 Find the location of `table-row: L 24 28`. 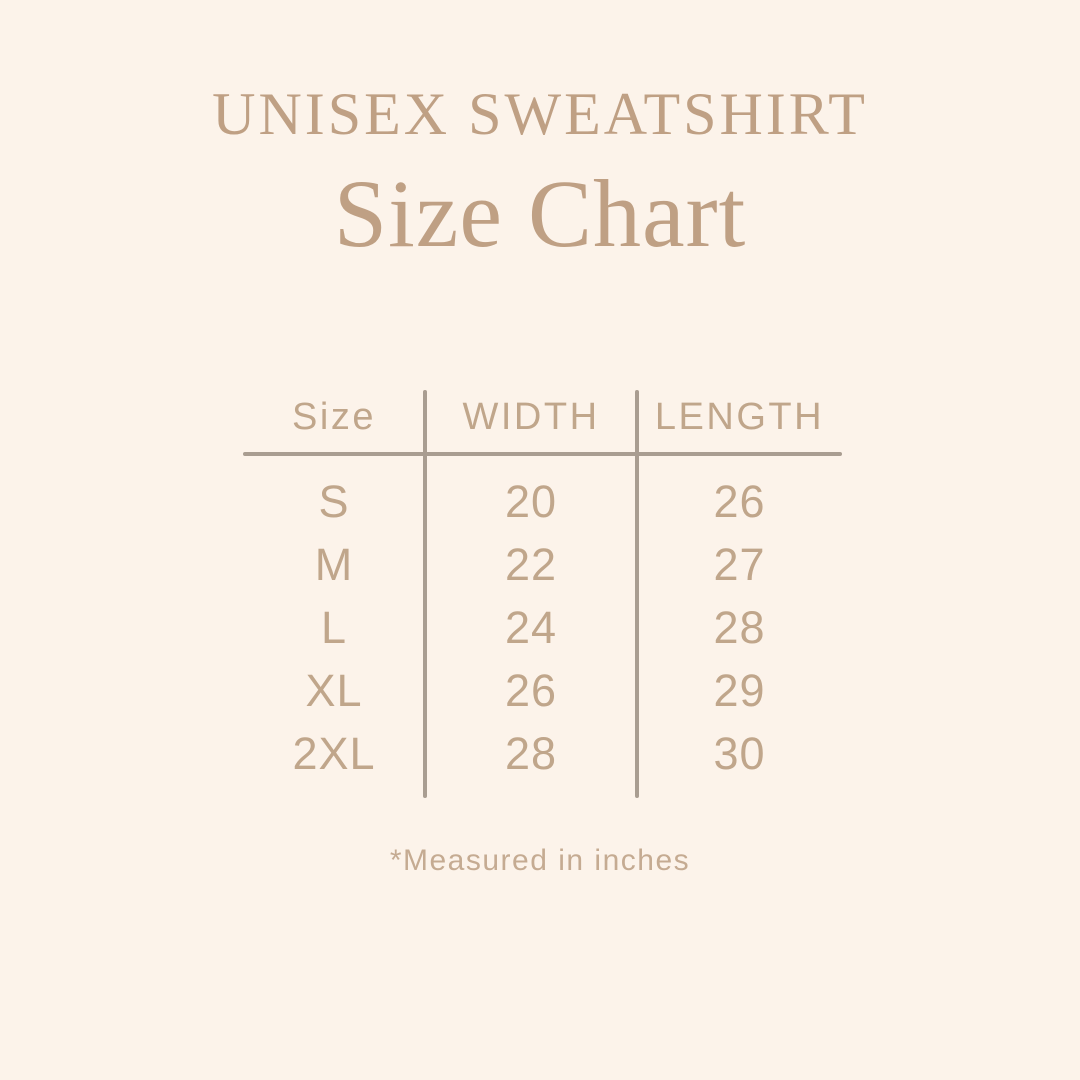

table-row: L 24 28 is located at coordinates (542, 627).